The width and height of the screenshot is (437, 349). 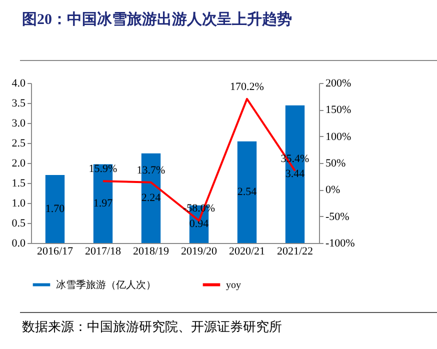 I want to click on y-tick-label: 0.0, so click(x=19, y=244).